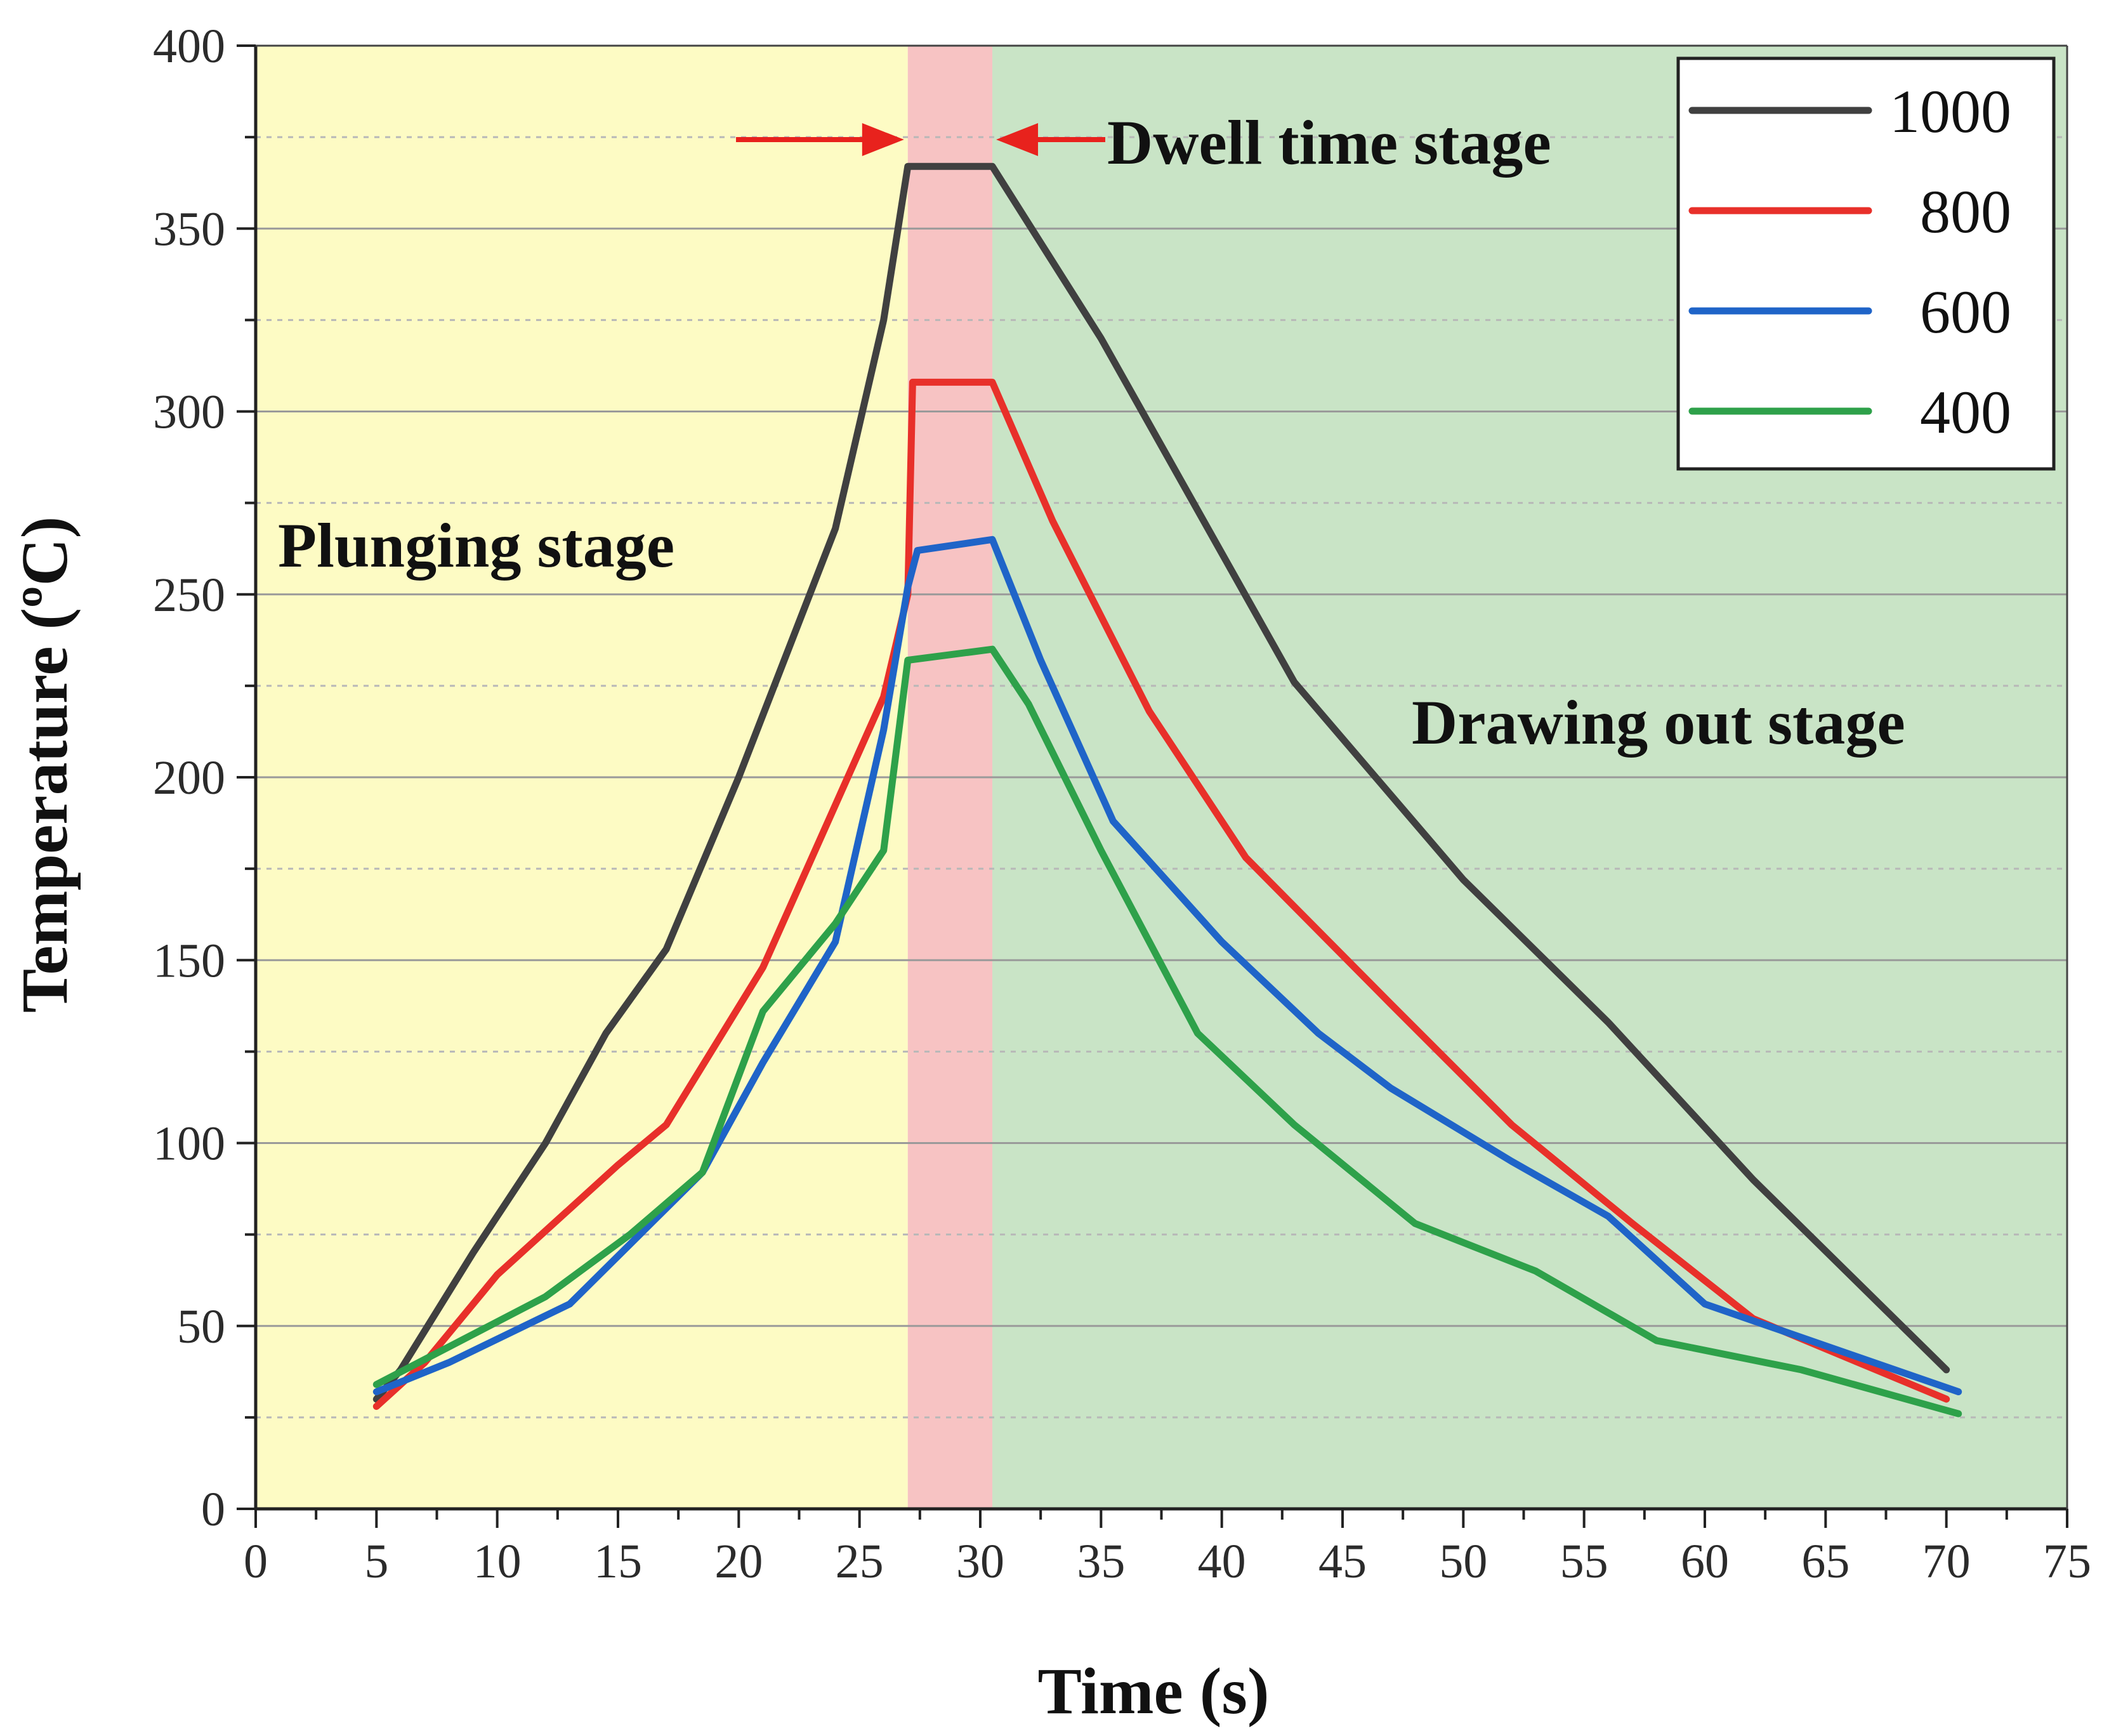 The width and height of the screenshot is (2109, 1736). Describe the element at coordinates (1965, 312) in the screenshot. I see `legend-label-600: 600` at that location.